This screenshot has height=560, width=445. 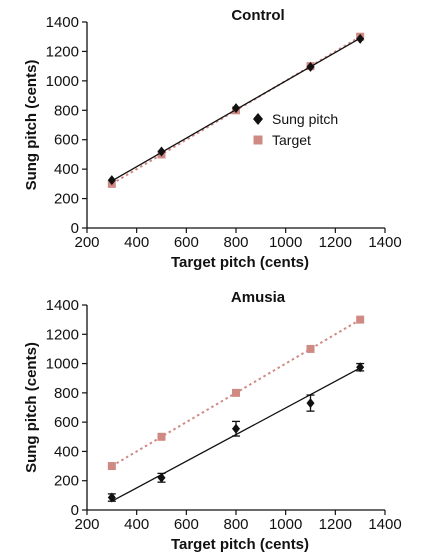 What do you see at coordinates (258, 297) in the screenshot?
I see `chart-title: Amusia` at bounding box center [258, 297].